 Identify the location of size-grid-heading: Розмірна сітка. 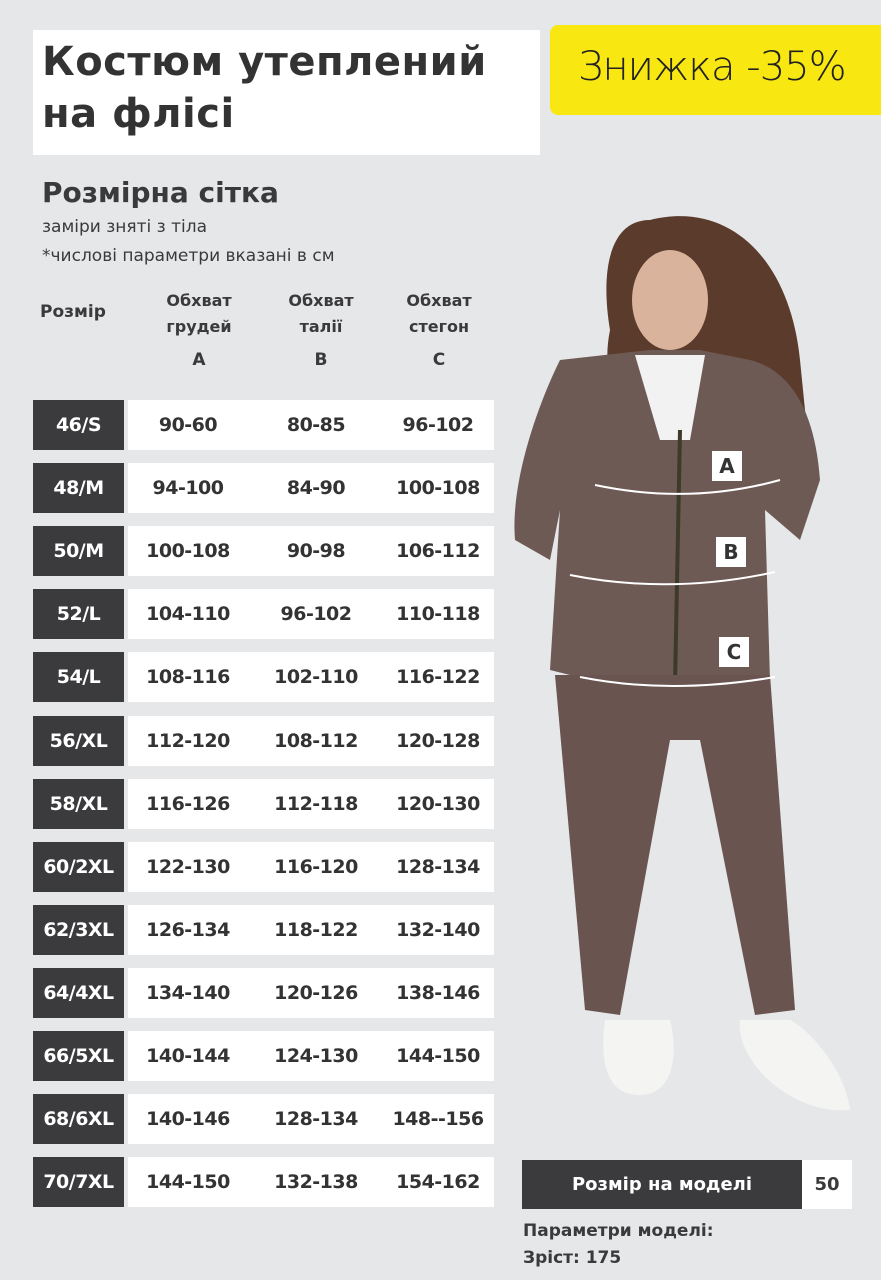
(160, 192).